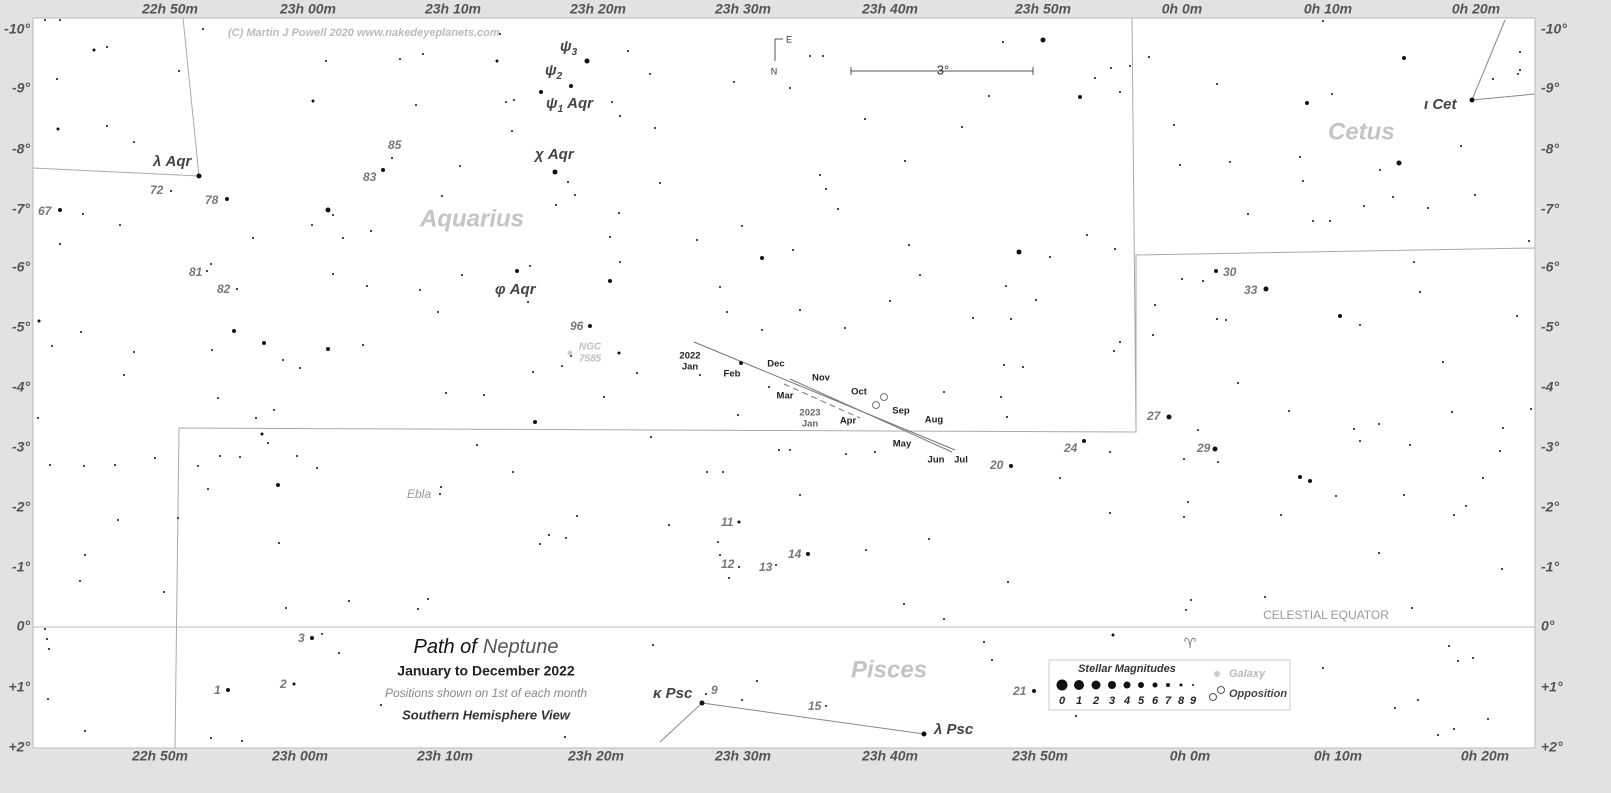  Describe the element at coordinates (1554, 29) in the screenshot. I see `dec-label: -10°` at that location.